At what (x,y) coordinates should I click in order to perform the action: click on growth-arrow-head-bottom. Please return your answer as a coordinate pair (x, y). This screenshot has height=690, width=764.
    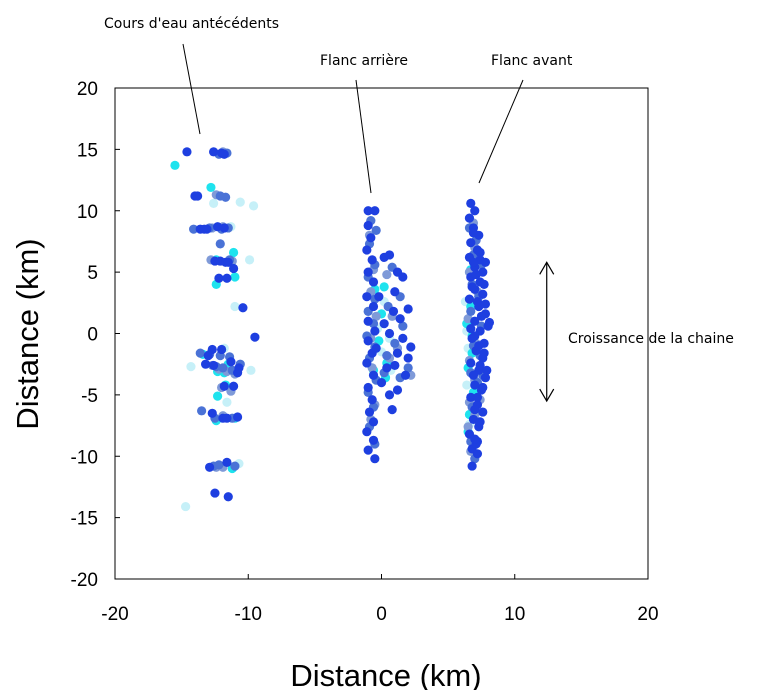
    Looking at the image, I should click on (547, 395).